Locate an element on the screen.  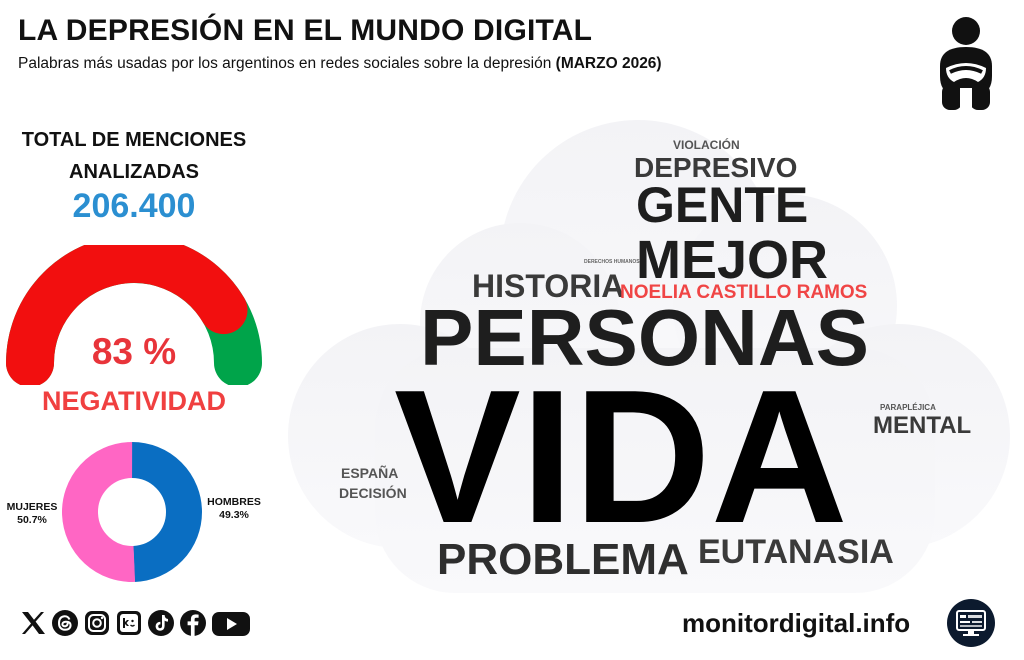
negativity-value: 83 % is located at coordinates (134, 351).